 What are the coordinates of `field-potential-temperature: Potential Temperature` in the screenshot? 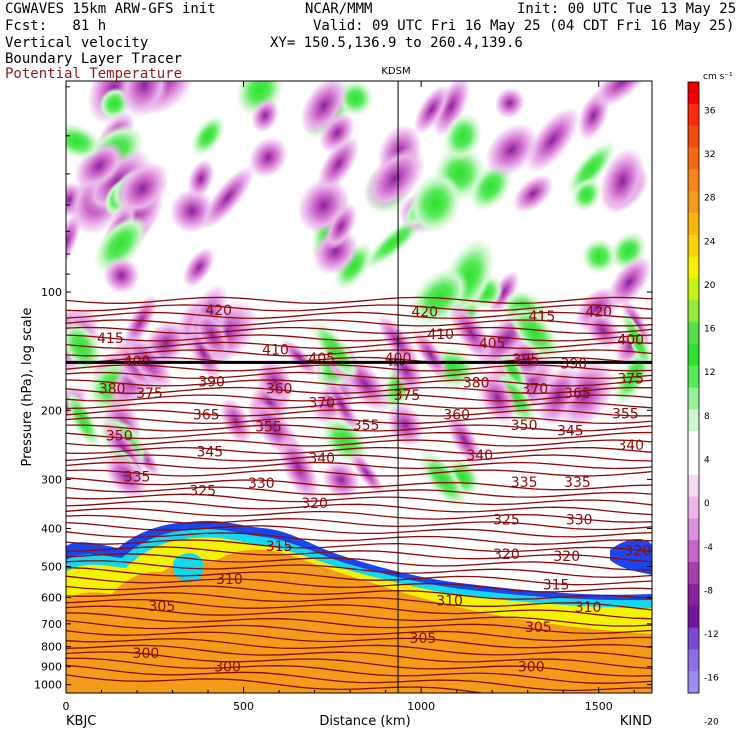 It's located at (94, 74).